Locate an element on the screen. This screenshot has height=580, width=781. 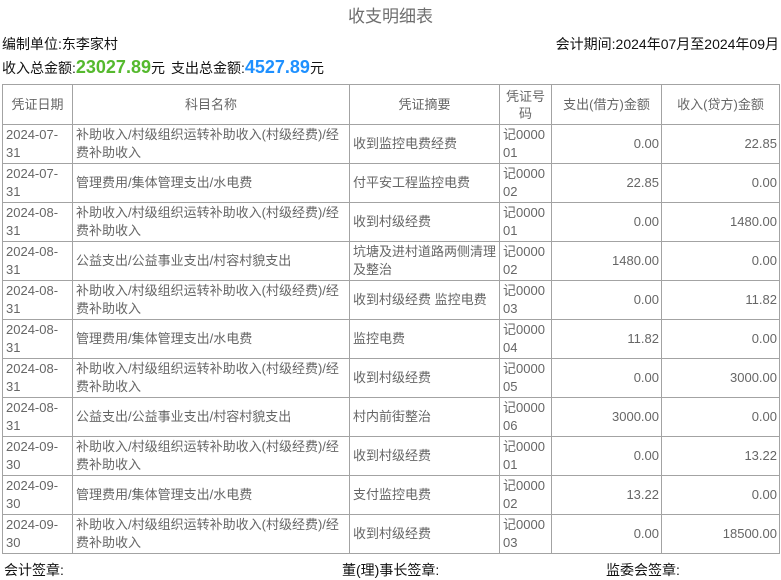
table-header-row: 凭证日期 科目名称 凭证摘要 凭证号码 支出(借方)金额 收入(贷方)金额 is located at coordinates (391, 104).